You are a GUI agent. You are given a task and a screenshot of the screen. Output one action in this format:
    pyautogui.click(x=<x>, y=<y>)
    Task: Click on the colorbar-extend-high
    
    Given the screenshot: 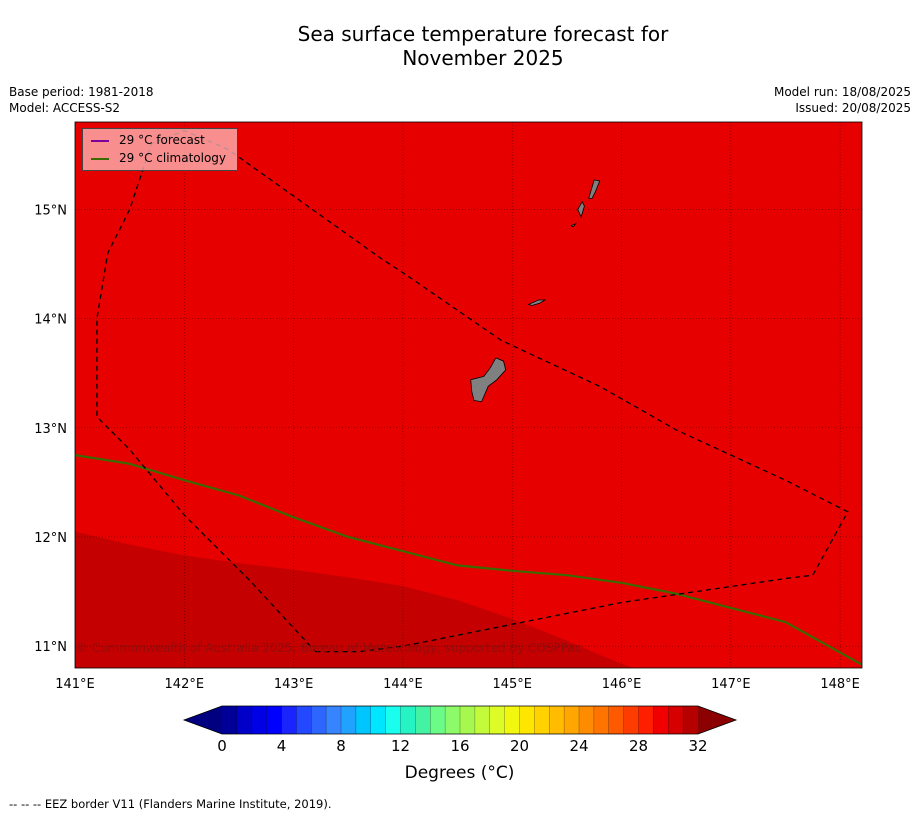 What is the action you would take?
    pyautogui.click(x=717, y=720)
    